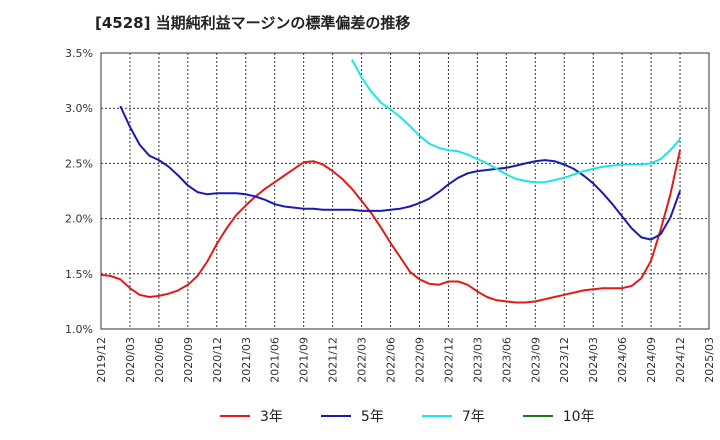 Image resolution: width=720 pixels, height=440 pixels. I want to click on x-tick-label: 2022/06, so click(391, 360).